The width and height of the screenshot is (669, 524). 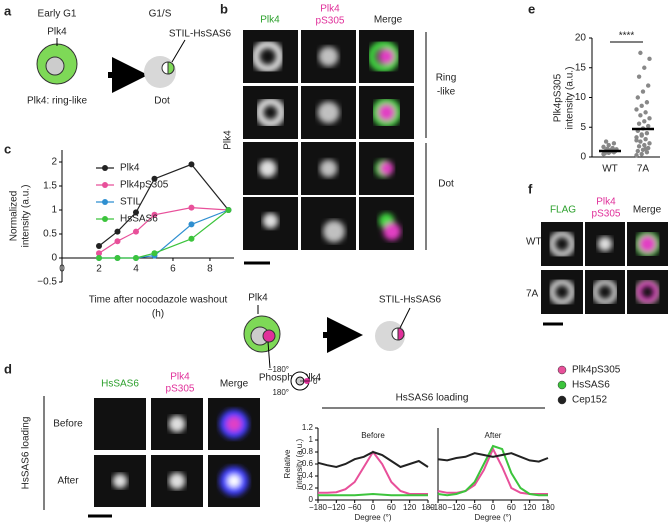 What do you see at coordinates (180, 389) in the screenshot?
I see `column-header: pS305` at bounding box center [180, 389].